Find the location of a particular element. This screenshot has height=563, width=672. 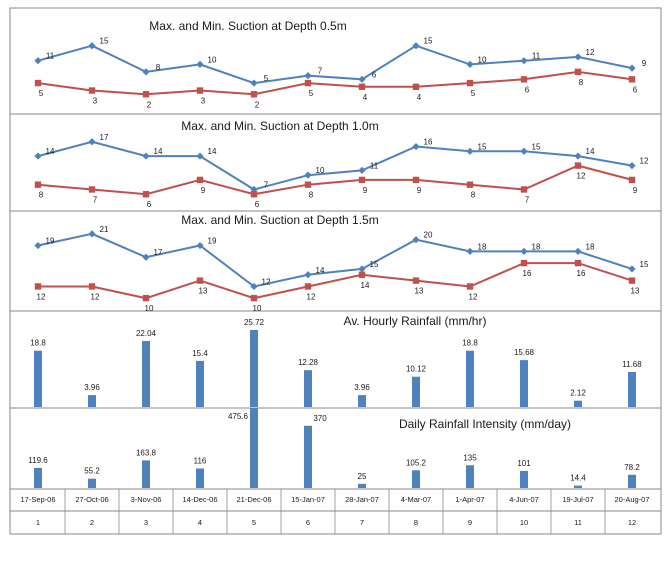

panel-3-max-label-8: 20 is located at coordinates (428, 235).